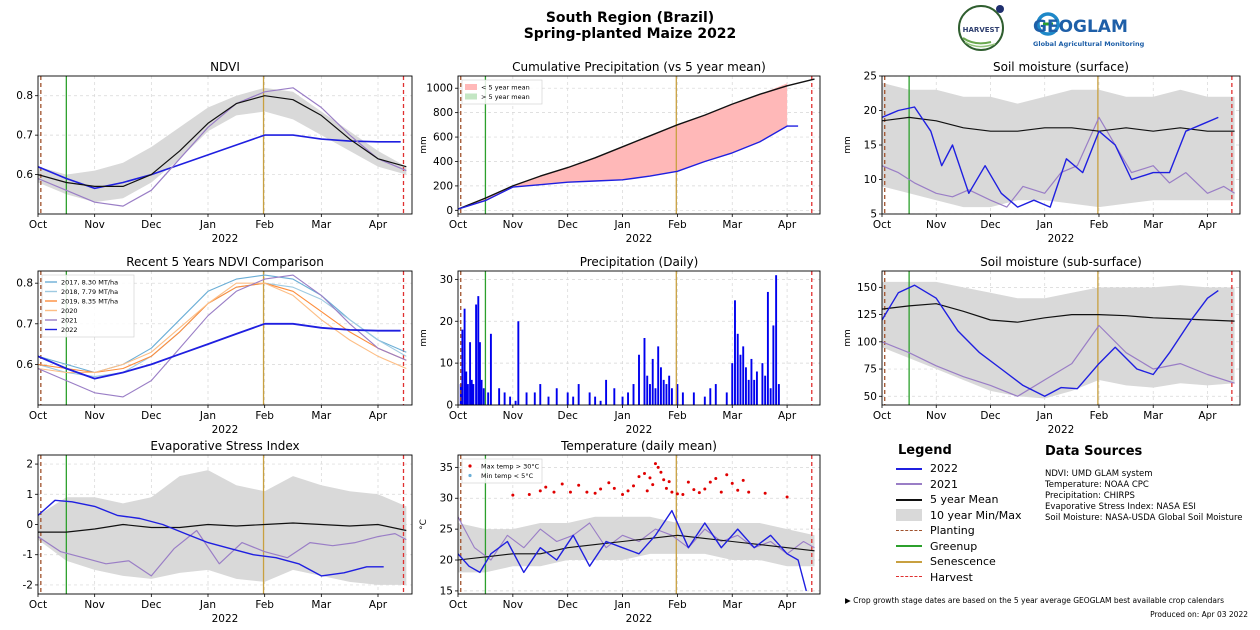 The image size is (1260, 630). Describe the element at coordinates (443, 186) in the screenshot. I see `y-tick-label: 200` at that location.